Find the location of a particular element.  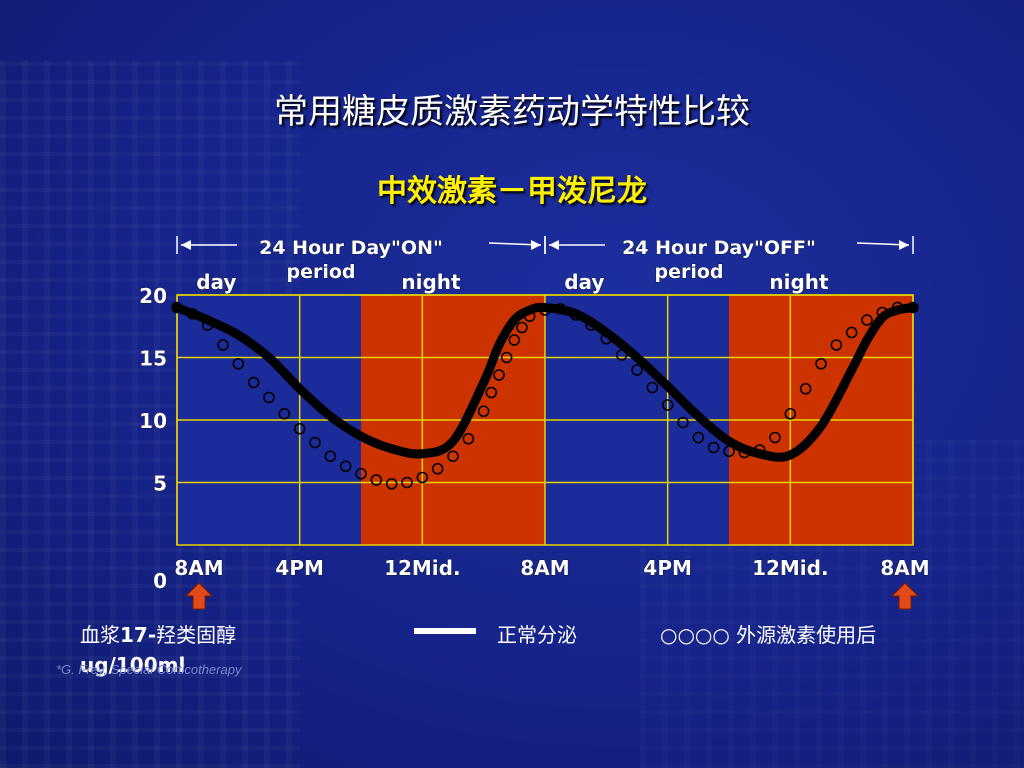

period-1-label-suffix: period is located at coordinates (320, 272).